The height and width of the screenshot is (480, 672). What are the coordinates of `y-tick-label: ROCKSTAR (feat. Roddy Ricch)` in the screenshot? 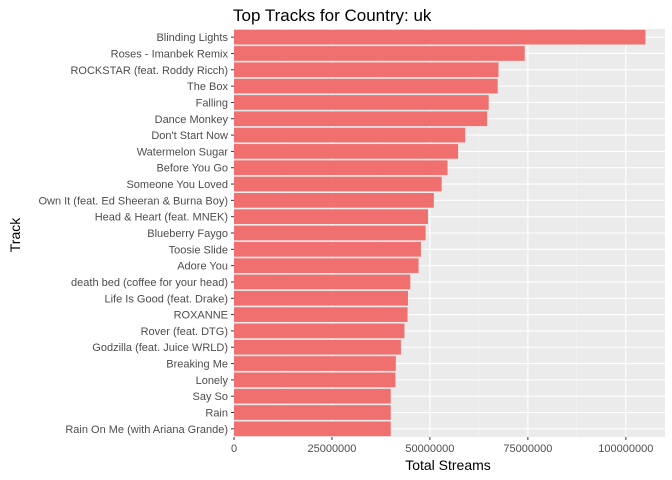 It's located at (149, 71).